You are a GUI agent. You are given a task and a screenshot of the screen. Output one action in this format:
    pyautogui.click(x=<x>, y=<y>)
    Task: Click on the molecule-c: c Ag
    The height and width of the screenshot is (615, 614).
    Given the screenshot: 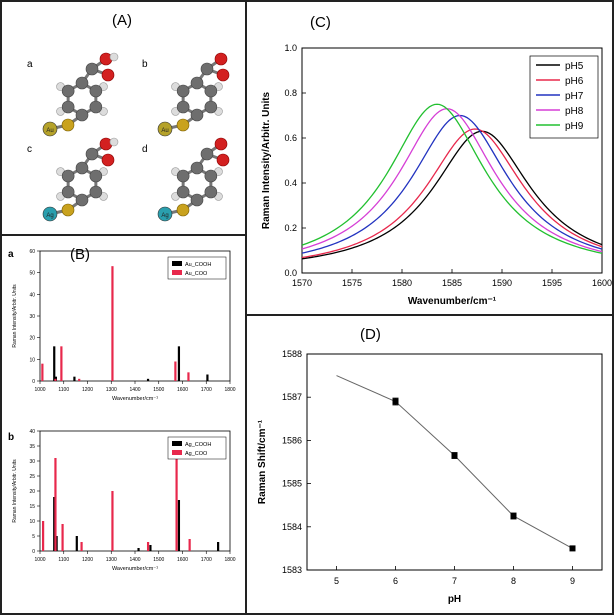 What is the action you would take?
    pyautogui.click(x=73, y=179)
    